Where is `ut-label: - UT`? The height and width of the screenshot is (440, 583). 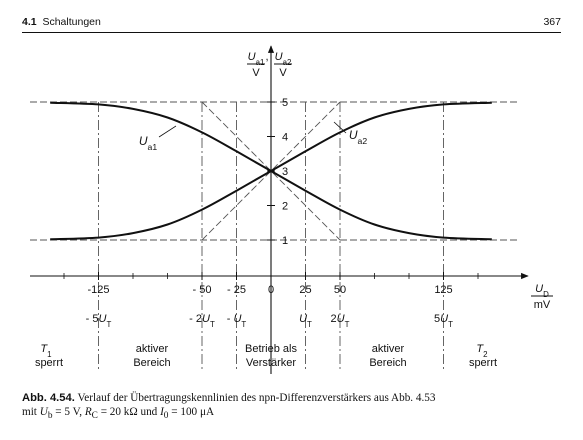
ut-label: - UT is located at coordinates (237, 321).